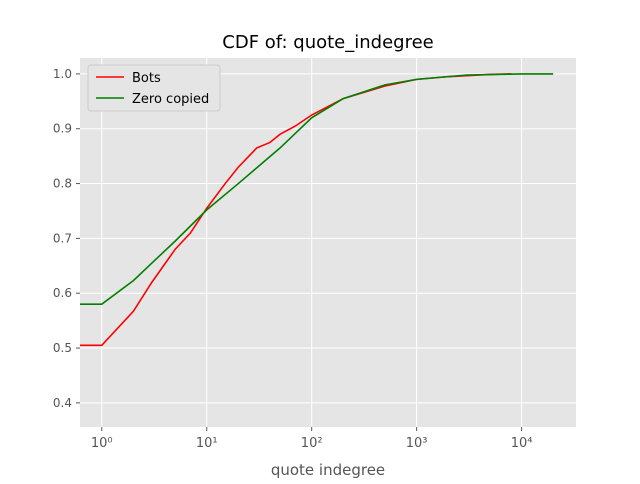 The width and height of the screenshot is (640, 484). Describe the element at coordinates (62, 74) in the screenshot. I see `y-tick-label: 1.0` at that location.